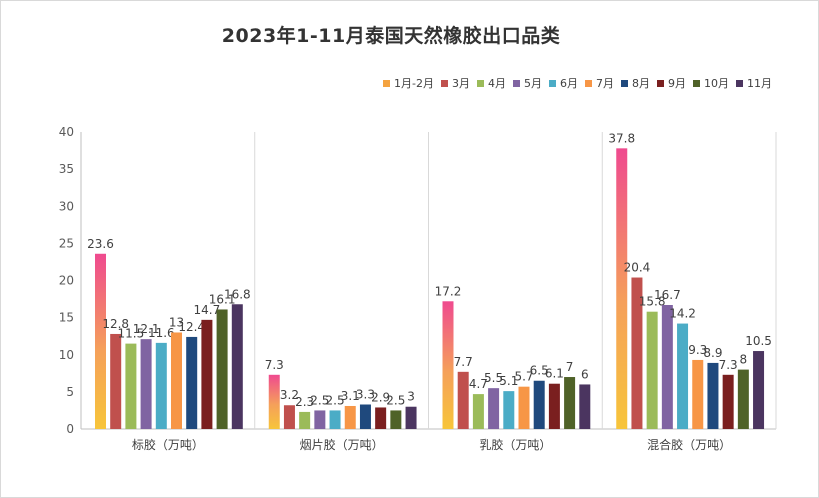 Image resolution: width=819 pixels, height=498 pixels. I want to click on legend-item: 10月, so click(710, 83).